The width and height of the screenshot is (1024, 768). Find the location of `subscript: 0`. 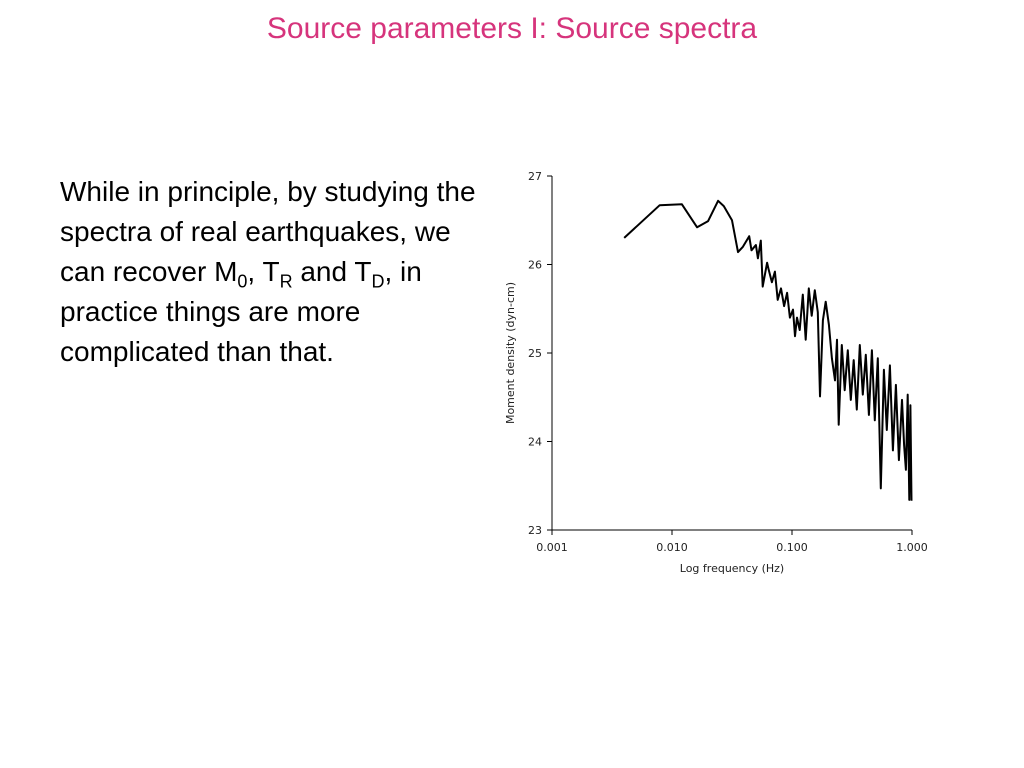

subscript: 0 is located at coordinates (242, 281).